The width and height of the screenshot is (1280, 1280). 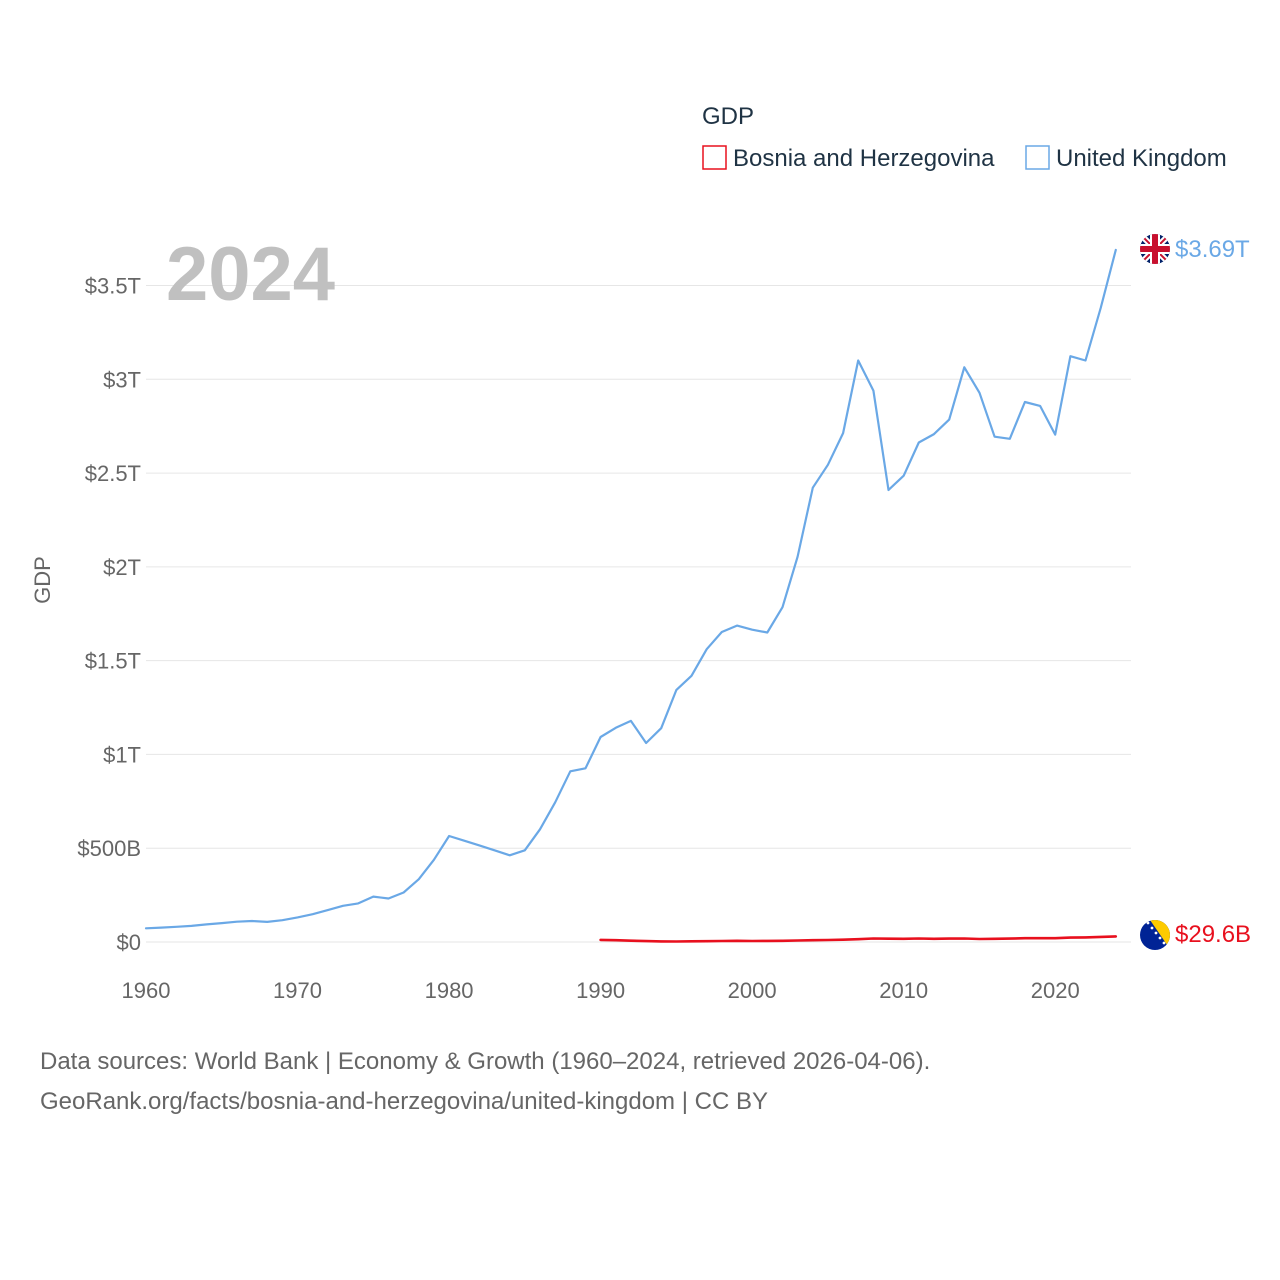 I want to click on legend-item-uk: United Kingdom, so click(x=1126, y=158).